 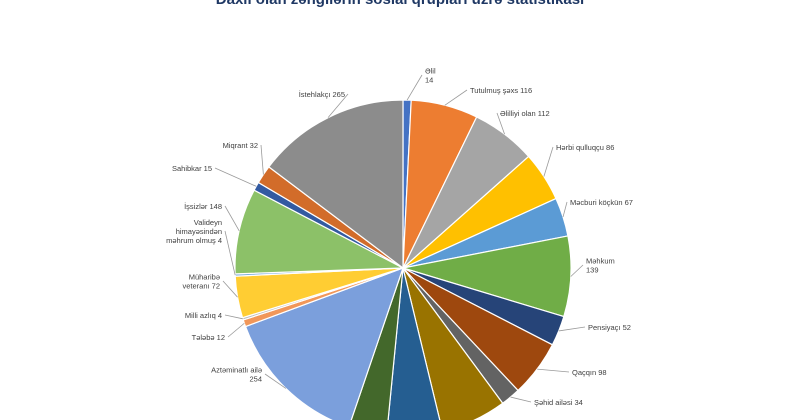 I want to click on slice-label: Tutulmuş şəxs 116, so click(x=501, y=90).